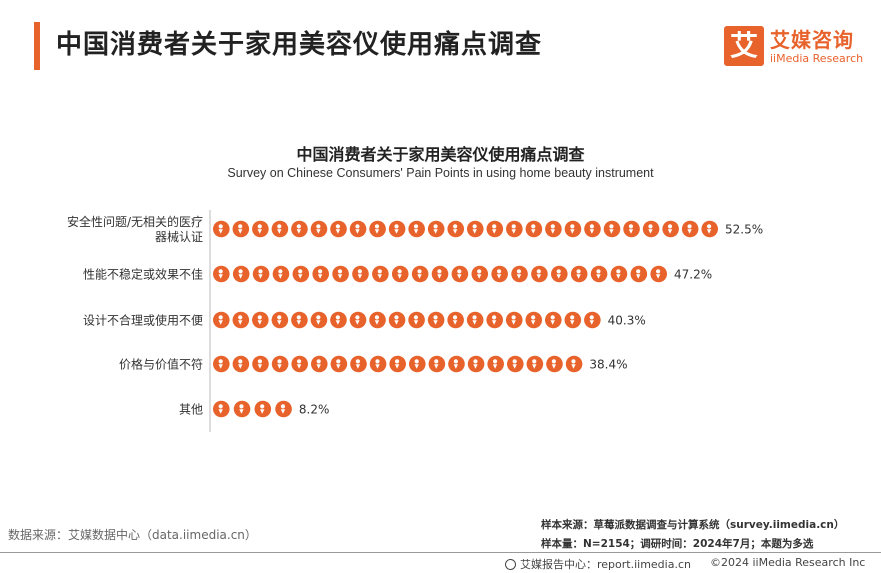  I want to click on logo-name-en: iiMedia Research, so click(817, 58).